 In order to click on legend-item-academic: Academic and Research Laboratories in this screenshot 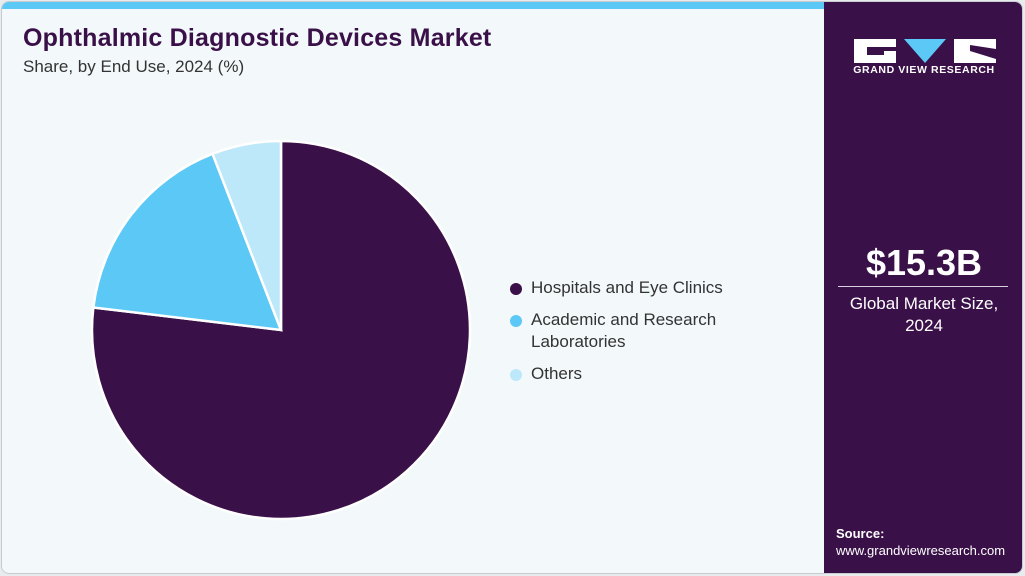, I will do `click(635, 331)`.